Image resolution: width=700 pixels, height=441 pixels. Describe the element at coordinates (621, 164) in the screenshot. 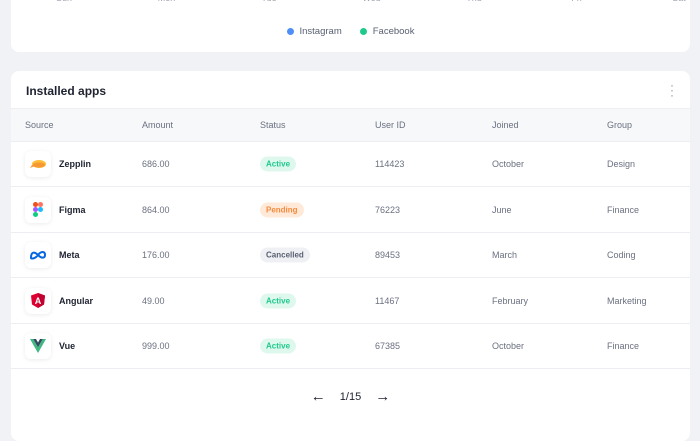

I see `group: Design` at that location.